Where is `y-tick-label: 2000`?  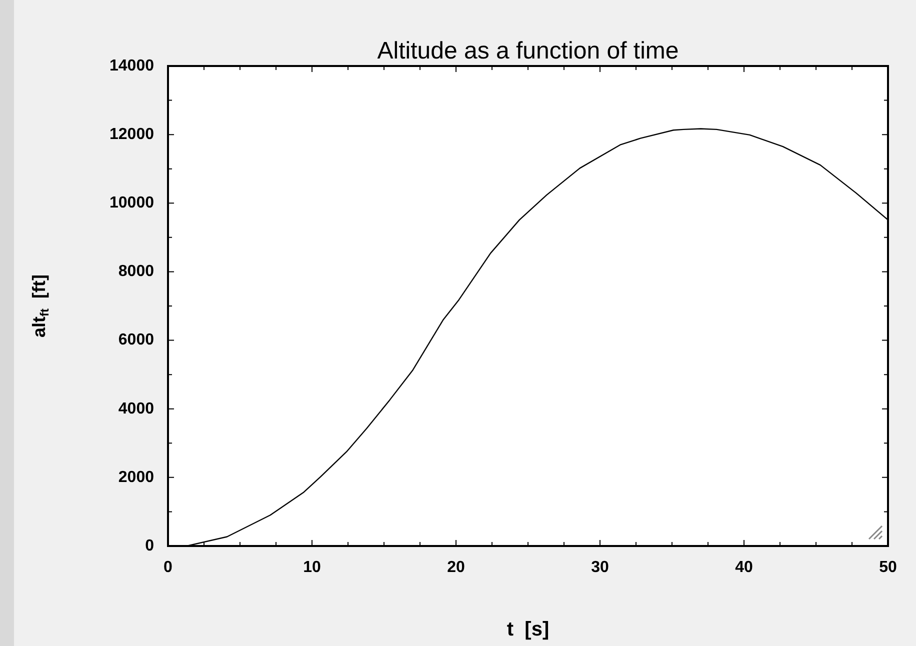 y-tick-label: 2000 is located at coordinates (136, 477).